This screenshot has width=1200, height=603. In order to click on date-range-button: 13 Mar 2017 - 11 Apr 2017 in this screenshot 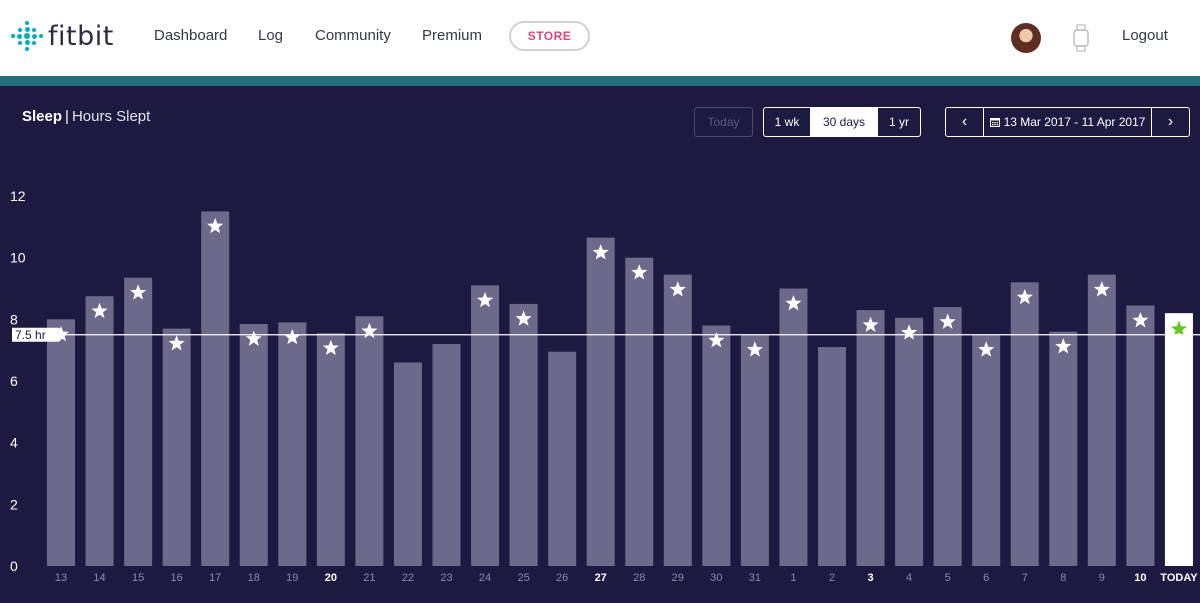, I will do `click(1067, 122)`.